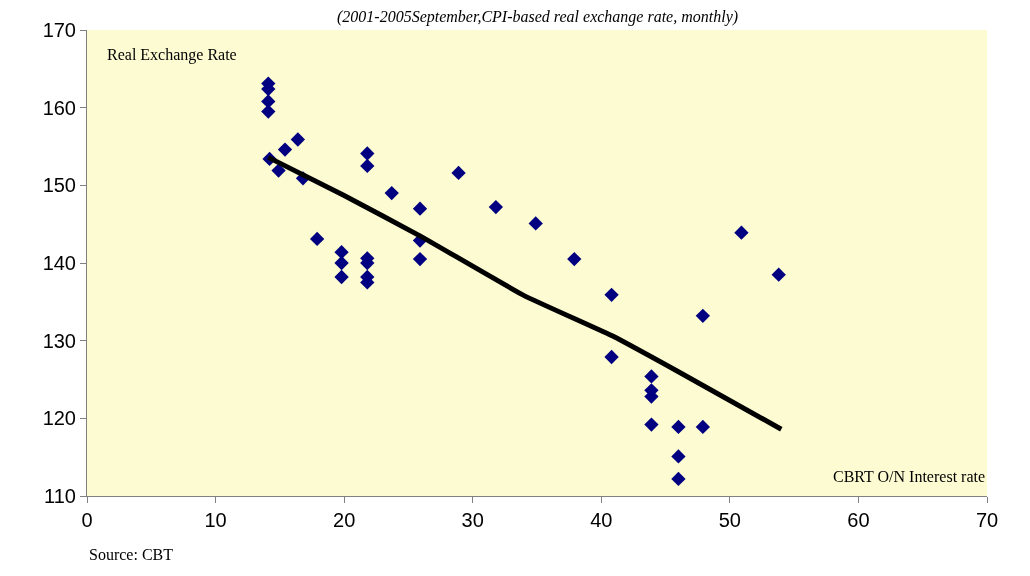  I want to click on x-tick-label: 10, so click(215, 520).